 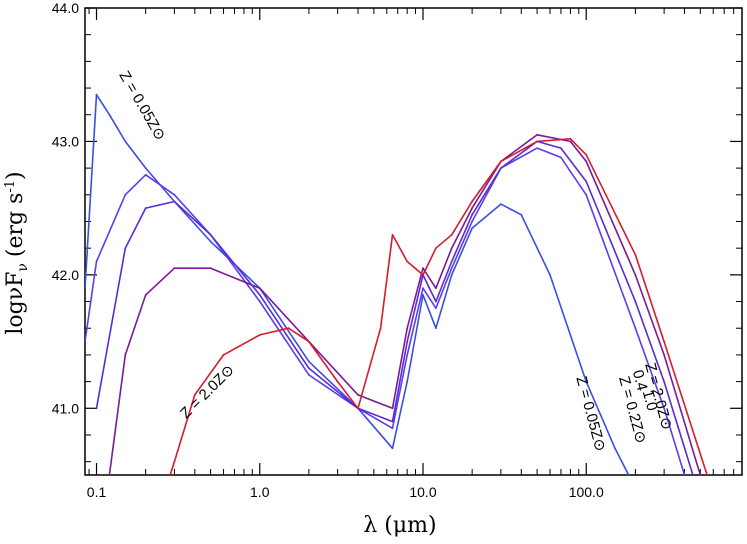 I want to click on y-tick-label: 43.0, so click(x=65, y=141).